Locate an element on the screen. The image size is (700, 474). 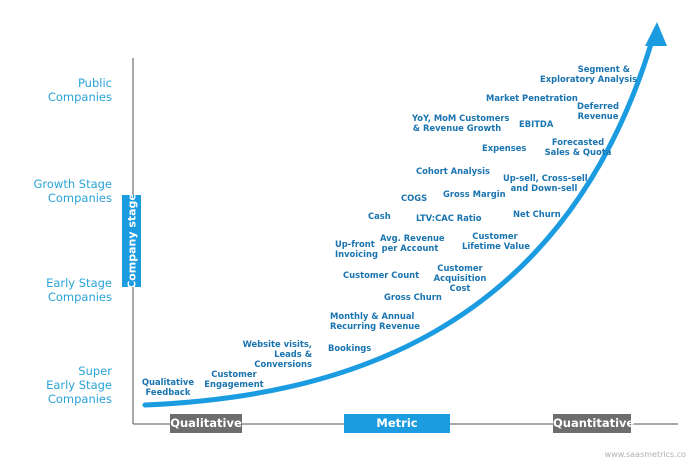
metric-line: Cost is located at coordinates (460, 288).